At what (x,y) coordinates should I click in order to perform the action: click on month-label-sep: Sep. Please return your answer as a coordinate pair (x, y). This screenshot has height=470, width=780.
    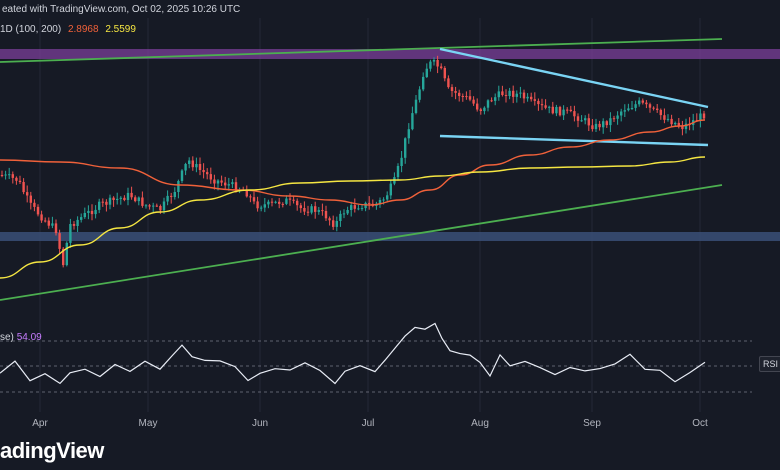
    Looking at the image, I should click on (592, 423).